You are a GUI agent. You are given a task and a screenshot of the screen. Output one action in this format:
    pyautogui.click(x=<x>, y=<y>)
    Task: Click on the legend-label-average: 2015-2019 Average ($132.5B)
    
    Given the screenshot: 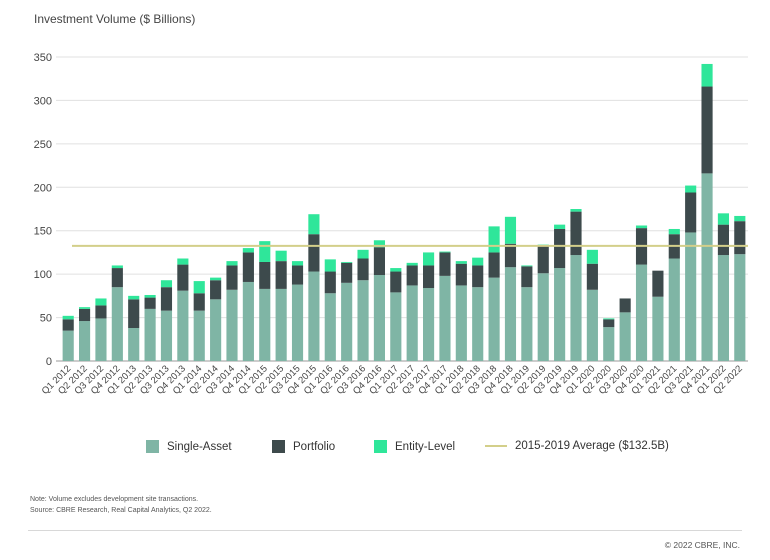 What is the action you would take?
    pyautogui.click(x=592, y=446)
    